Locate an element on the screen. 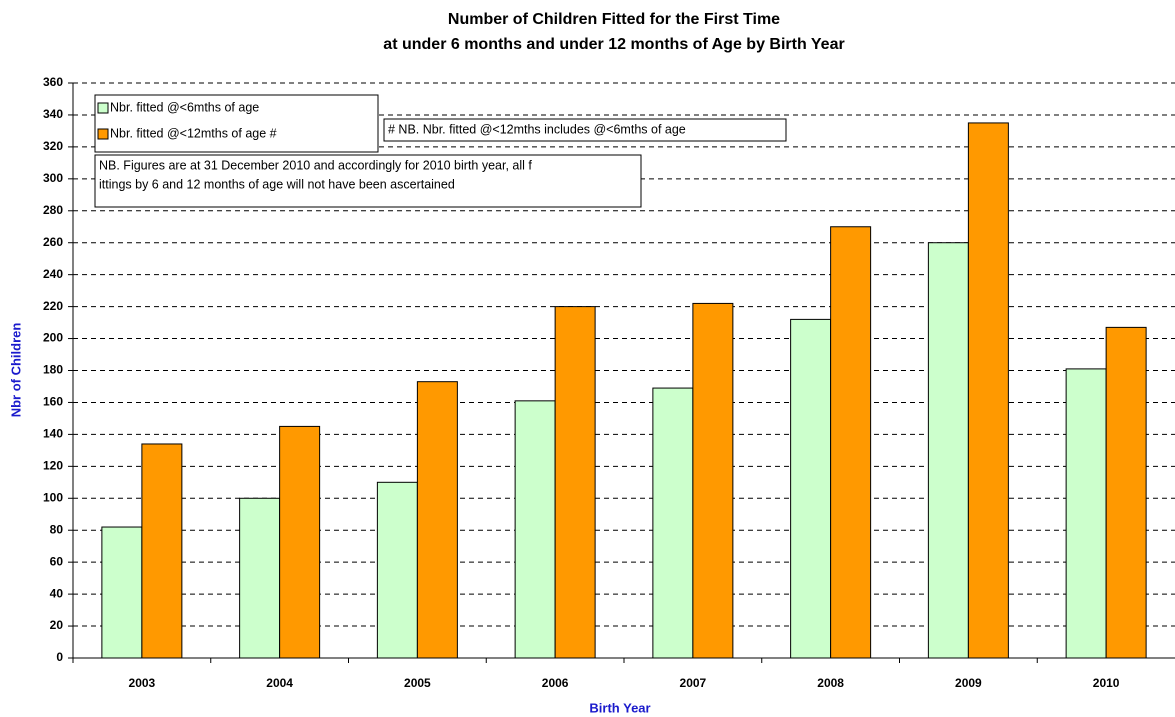  y-tick-label: 360 is located at coordinates (53, 82).